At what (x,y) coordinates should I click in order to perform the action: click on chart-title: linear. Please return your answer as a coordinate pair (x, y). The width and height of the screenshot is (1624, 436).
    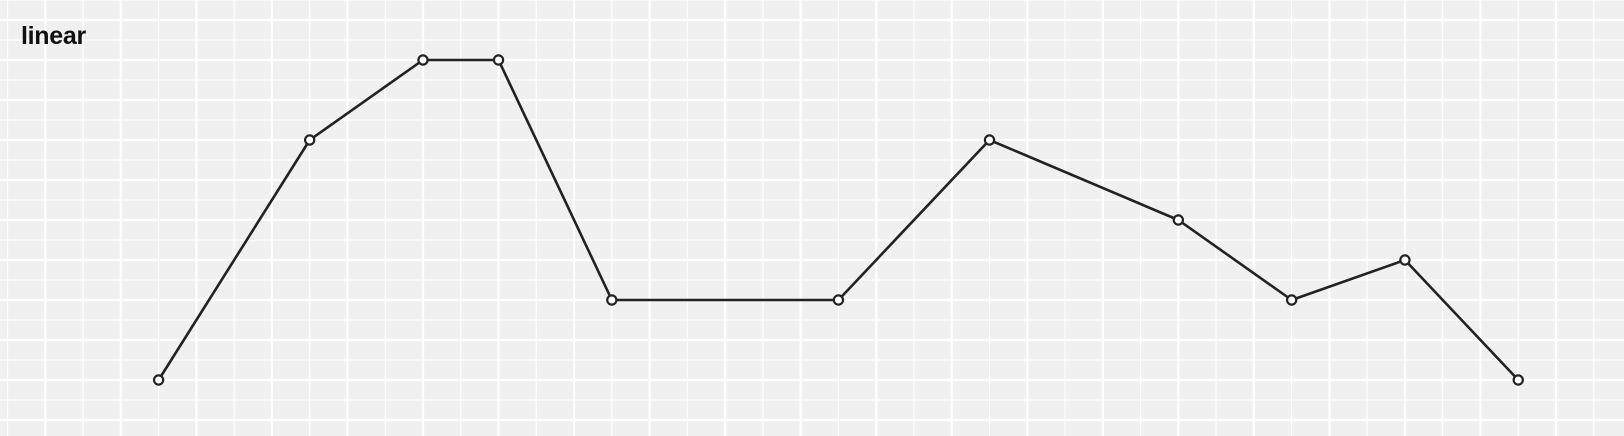
    Looking at the image, I should click on (53, 36).